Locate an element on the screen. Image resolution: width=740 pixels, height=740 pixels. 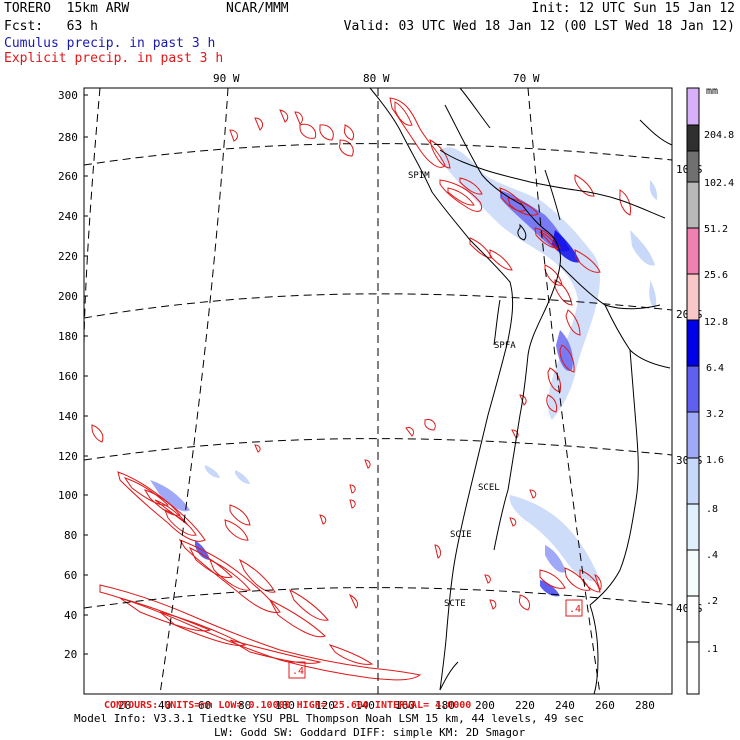
legend-label: 12.8 is located at coordinates (716, 322).